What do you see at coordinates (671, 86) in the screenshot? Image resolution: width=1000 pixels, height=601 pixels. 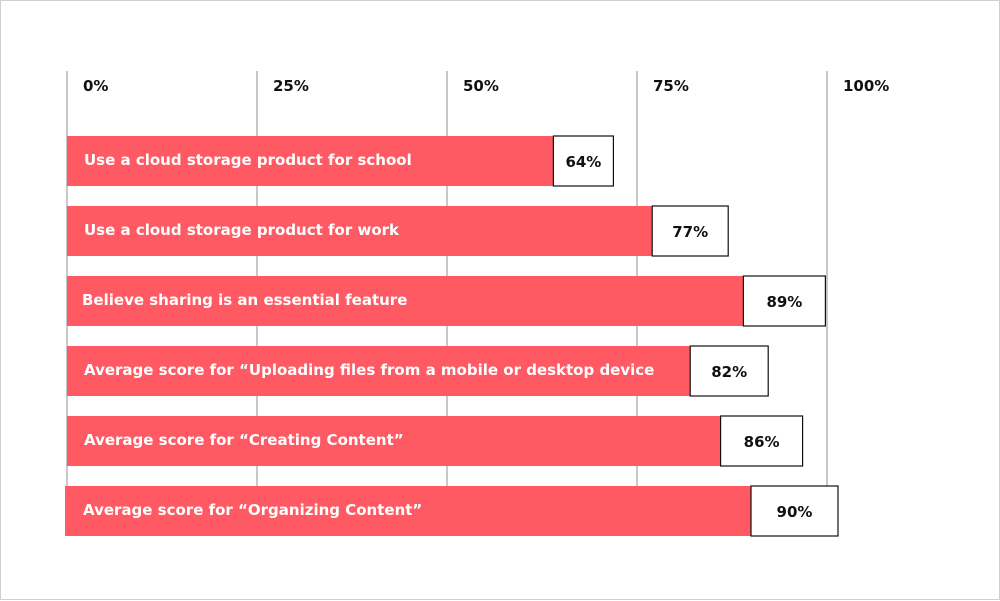 I see `x-tick-label: 75%` at bounding box center [671, 86].